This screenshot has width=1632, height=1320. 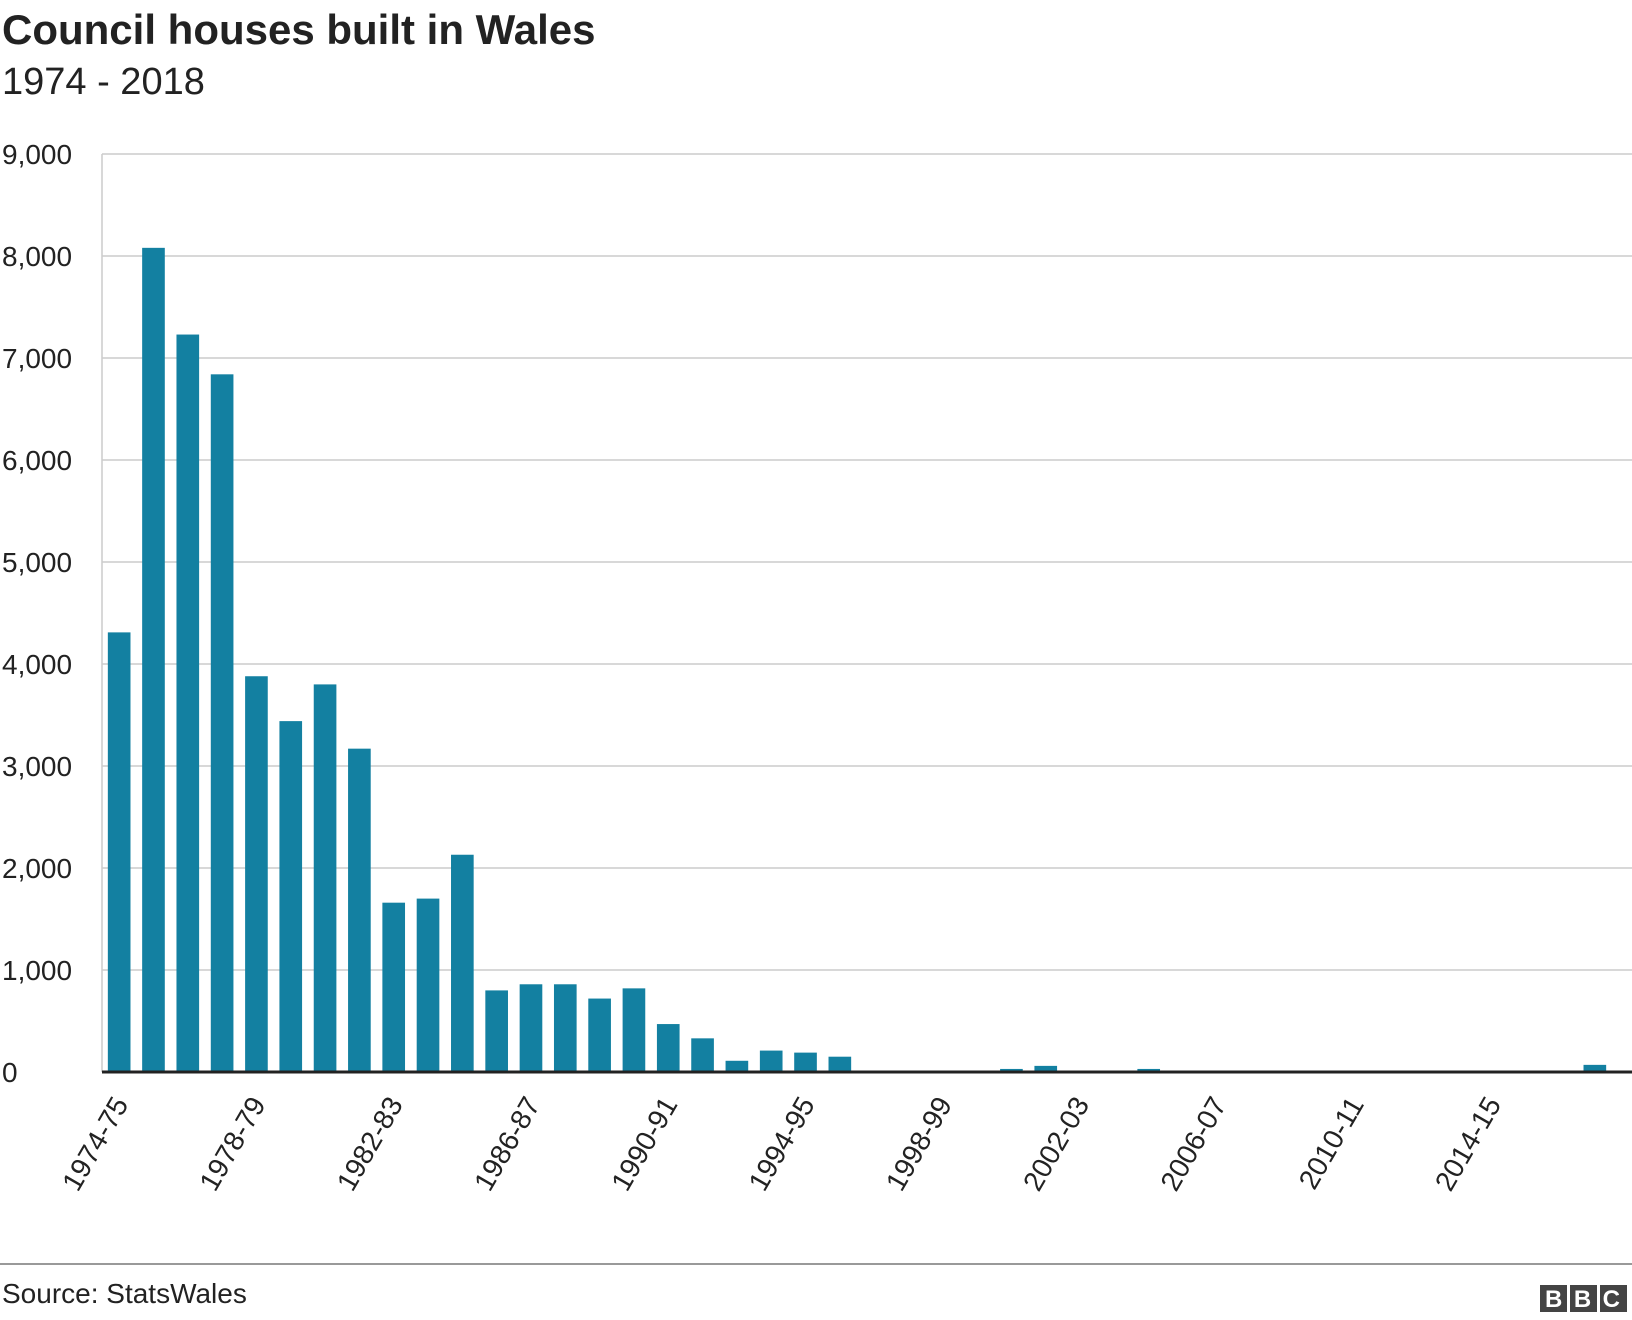 What do you see at coordinates (37, 154) in the screenshot?
I see `y-tick-label: 9,000` at bounding box center [37, 154].